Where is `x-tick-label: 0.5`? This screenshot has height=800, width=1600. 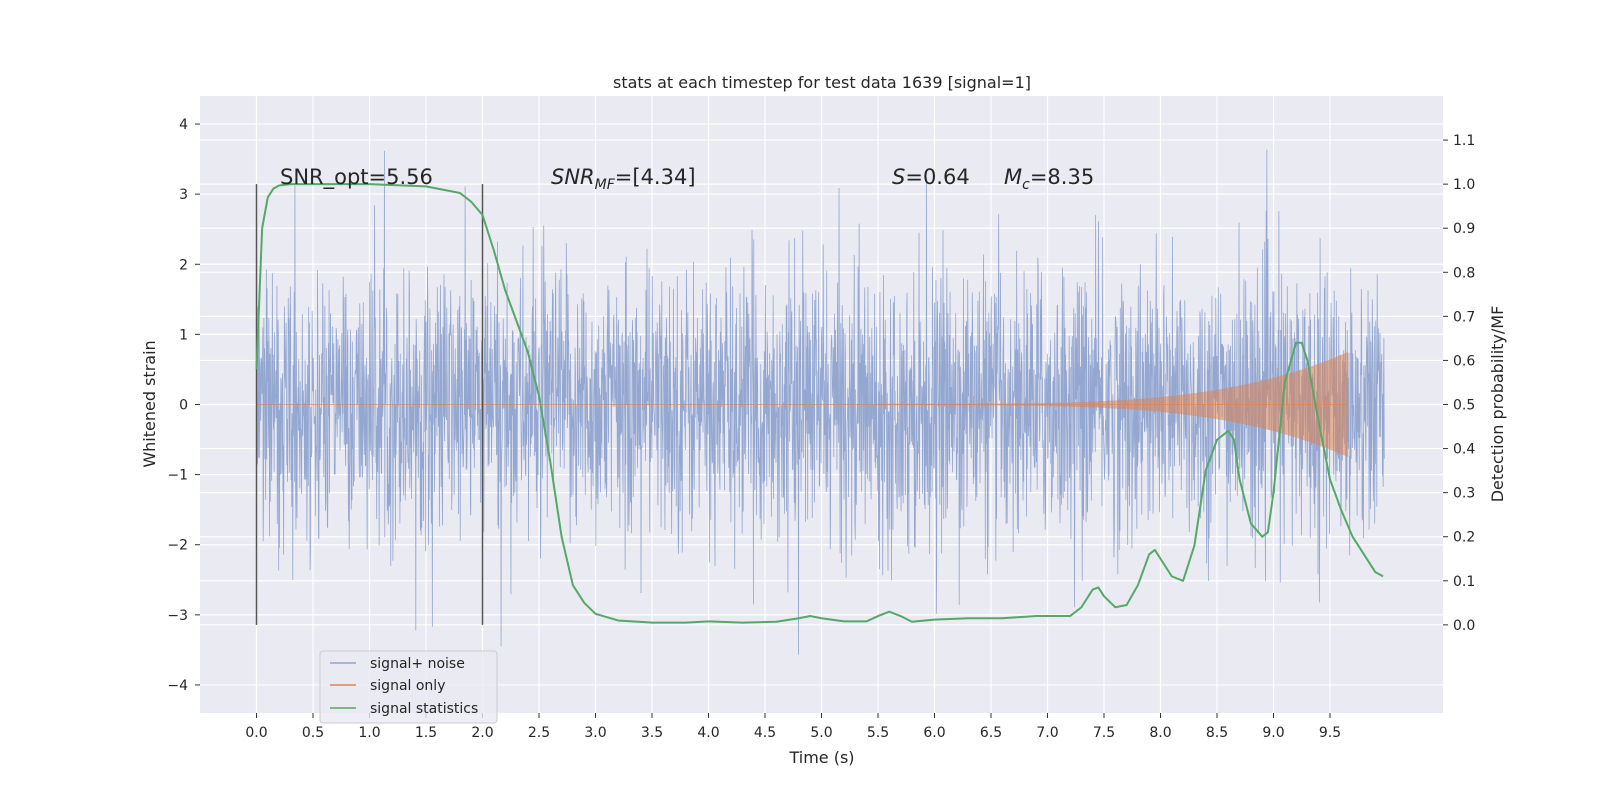
x-tick-label: 0.5 is located at coordinates (313, 733).